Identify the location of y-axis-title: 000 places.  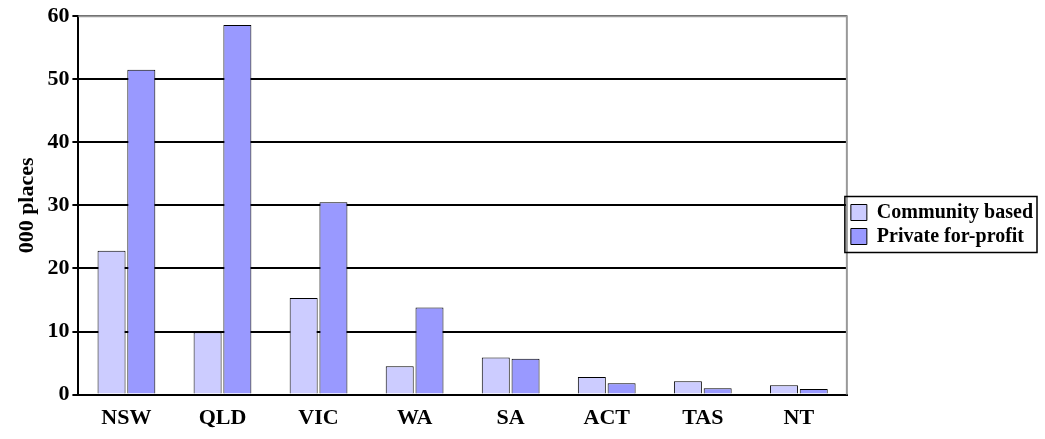
(25, 205).